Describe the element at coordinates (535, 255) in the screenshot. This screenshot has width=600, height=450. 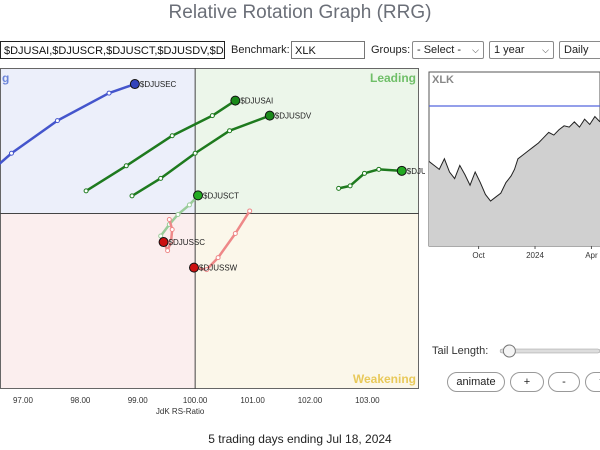
I see `price-x-tick-label: 2024` at that location.